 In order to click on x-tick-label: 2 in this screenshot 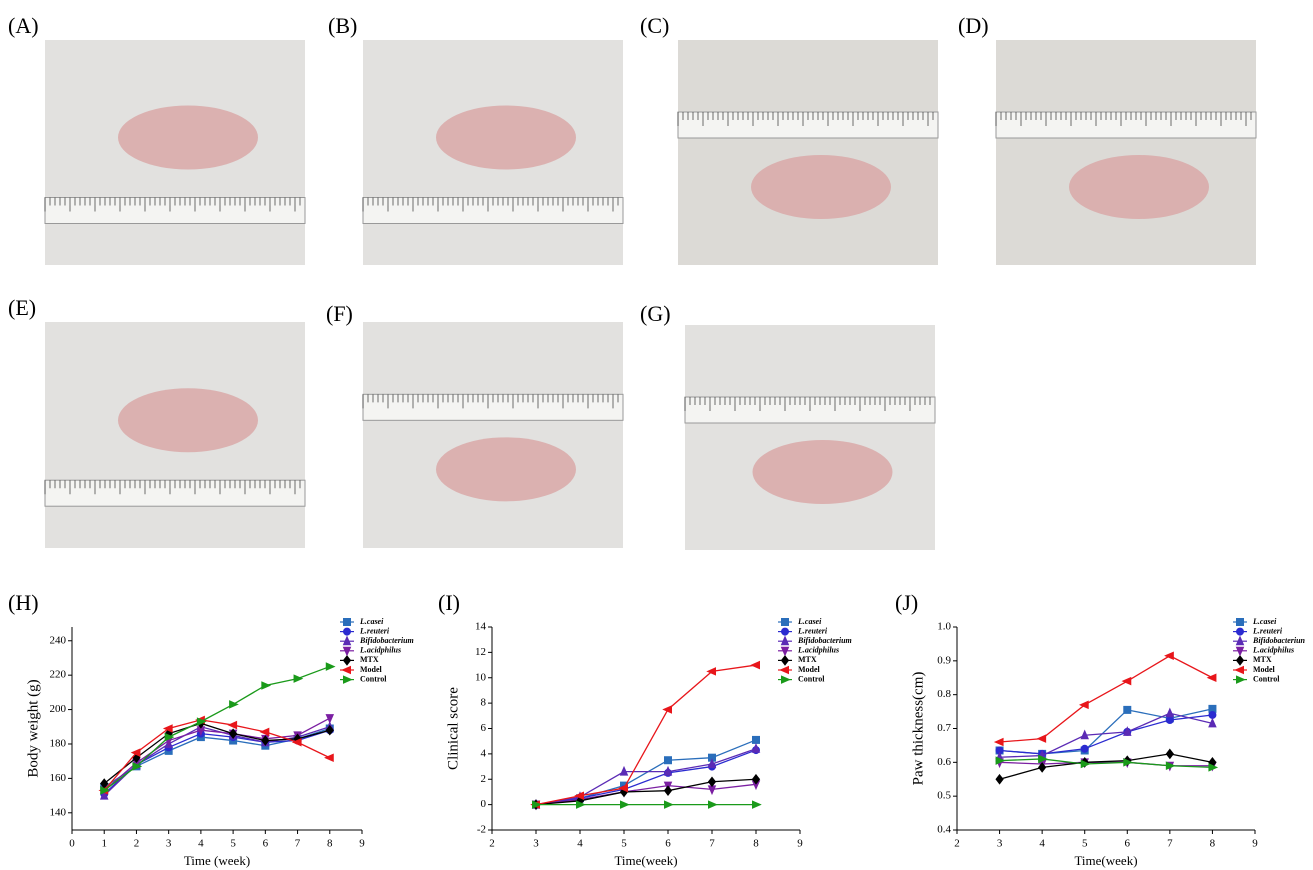, I will do `click(137, 844)`.